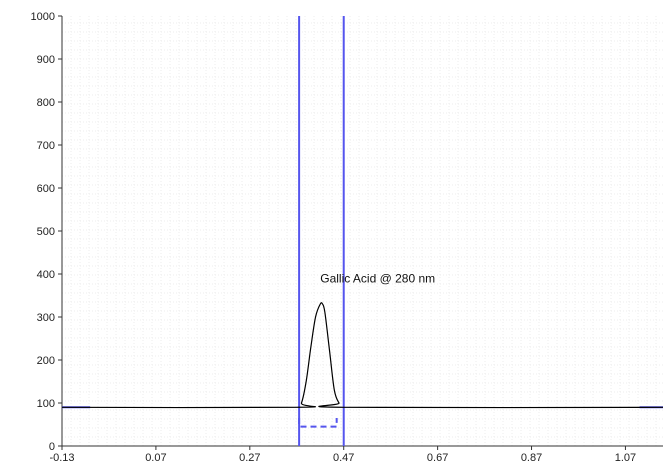 The height and width of the screenshot is (465, 665). What do you see at coordinates (46, 275) in the screenshot?
I see `y-tick-label: 400` at bounding box center [46, 275].